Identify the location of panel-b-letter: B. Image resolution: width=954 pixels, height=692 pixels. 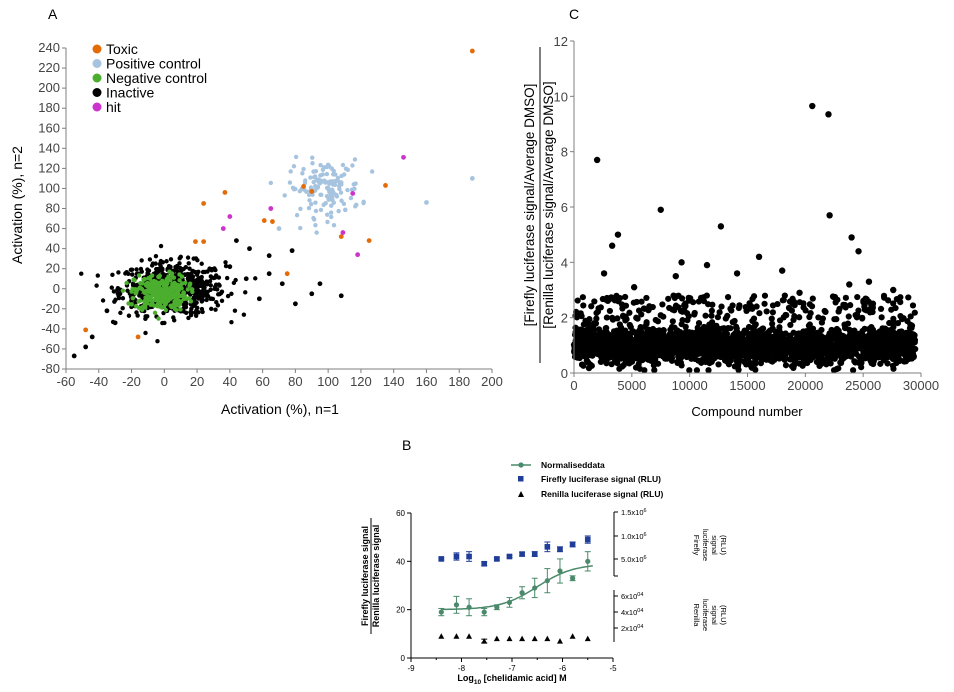
(406, 445).